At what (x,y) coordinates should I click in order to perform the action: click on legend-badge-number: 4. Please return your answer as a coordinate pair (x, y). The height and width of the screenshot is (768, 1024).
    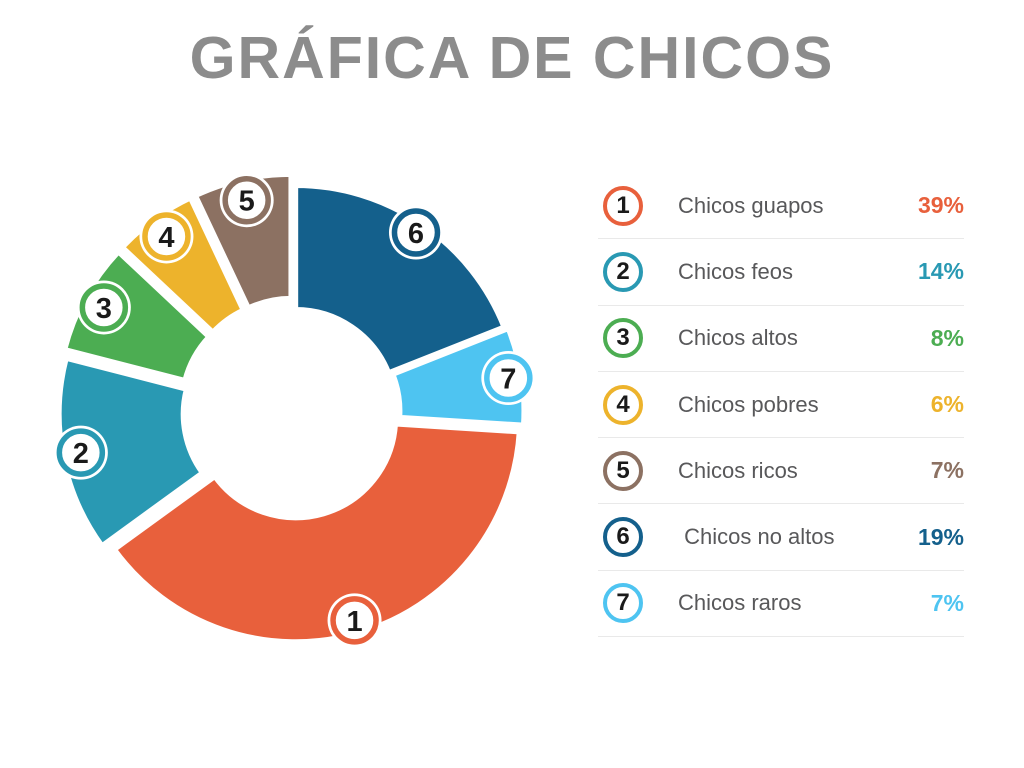
    Looking at the image, I should click on (623, 404).